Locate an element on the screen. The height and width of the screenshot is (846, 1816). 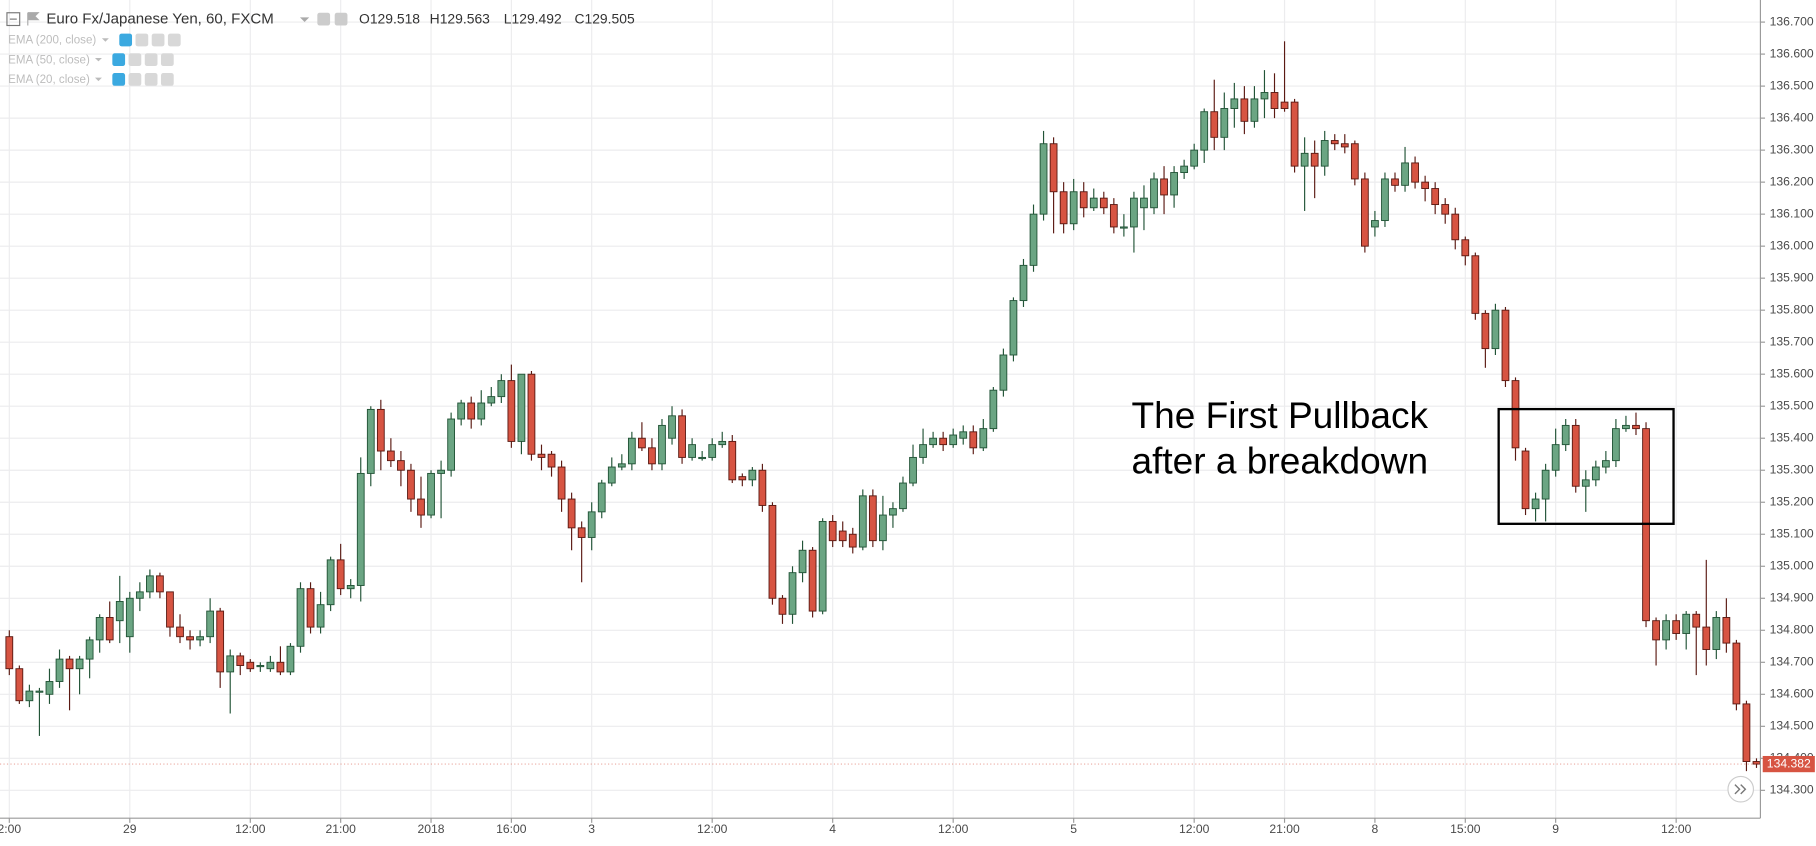
annotation-line: The First Pullback is located at coordinates (1280, 415).